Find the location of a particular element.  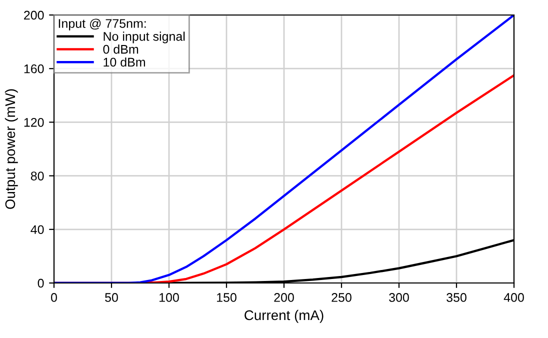

y-tick-label: 200 is located at coordinates (34, 15).